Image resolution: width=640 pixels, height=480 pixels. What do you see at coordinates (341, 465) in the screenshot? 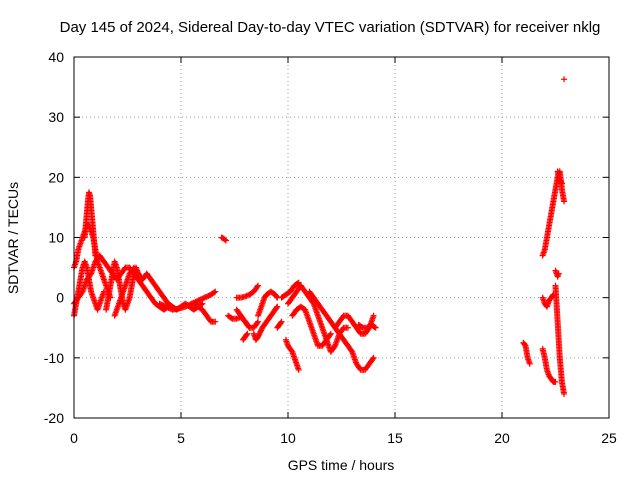
I see `x-axis-label: GPS time / hours` at bounding box center [341, 465].